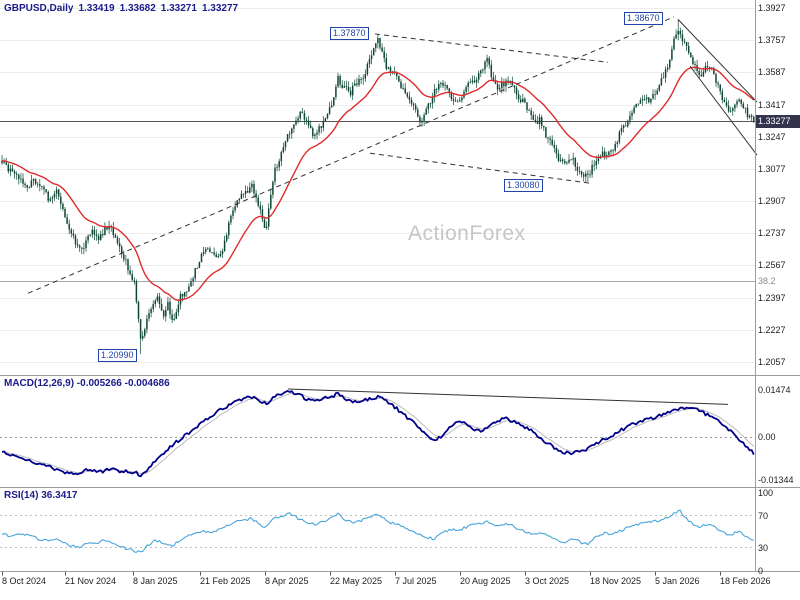 The image size is (800, 600). I want to click on current-price-tag: 1.33277, so click(778, 121).